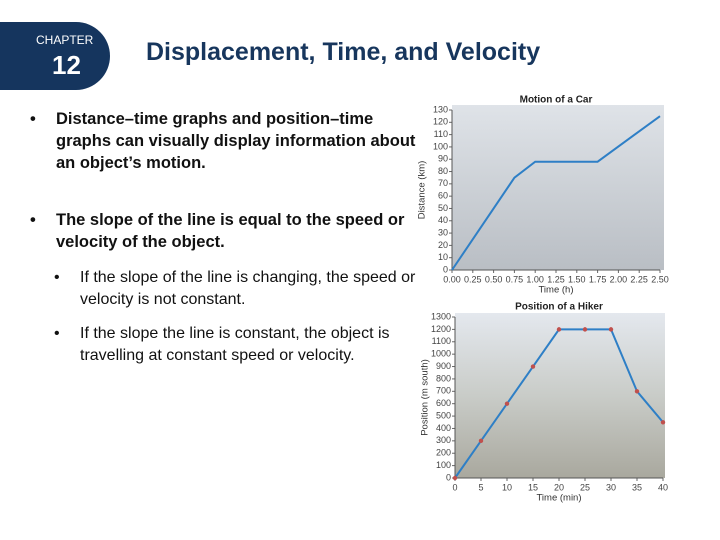 The height and width of the screenshot is (540, 720). Describe the element at coordinates (441, 134) in the screenshot. I see `y-tick-label: 110` at that location.